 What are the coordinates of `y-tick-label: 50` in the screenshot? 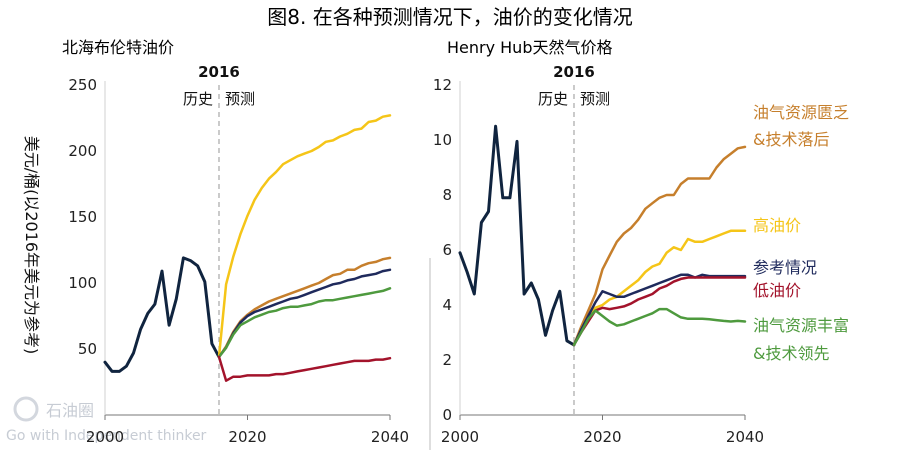 It's located at (87, 349).